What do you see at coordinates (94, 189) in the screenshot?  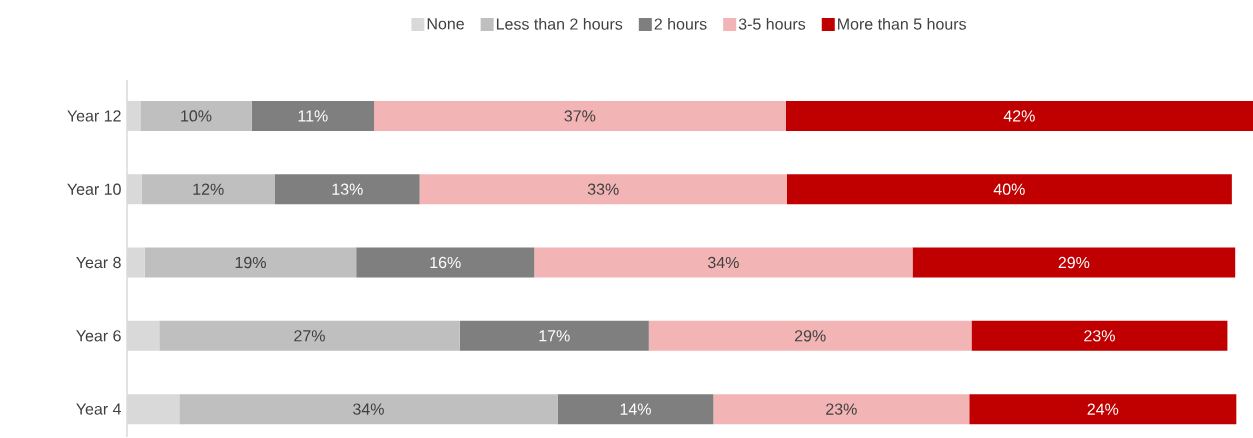 I see `y-tick-label: Year 10` at bounding box center [94, 189].